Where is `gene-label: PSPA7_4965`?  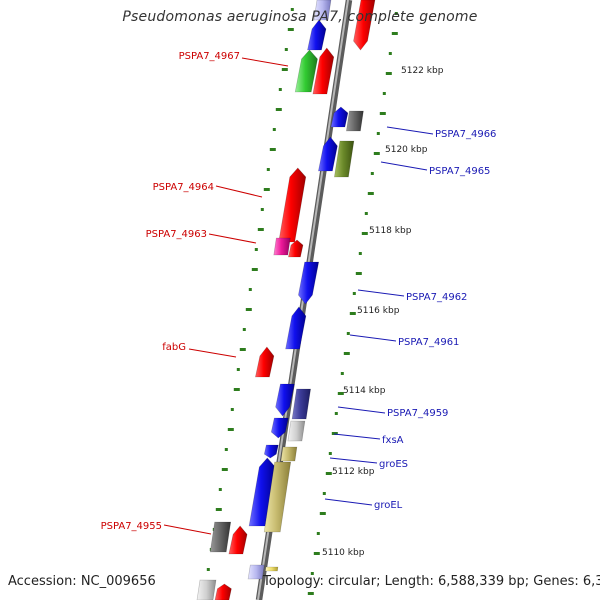
gene-label: PSPA7_4965 is located at coordinates (459, 171).